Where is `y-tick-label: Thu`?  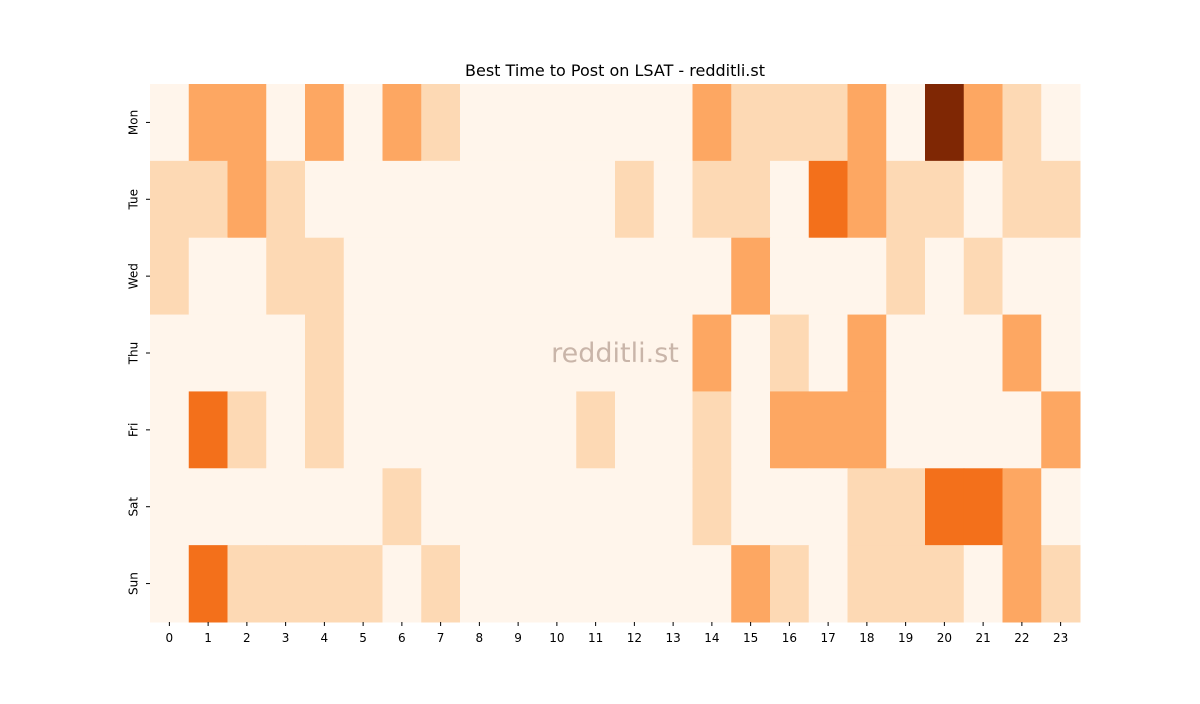
y-tick-label: Thu is located at coordinates (134, 354).